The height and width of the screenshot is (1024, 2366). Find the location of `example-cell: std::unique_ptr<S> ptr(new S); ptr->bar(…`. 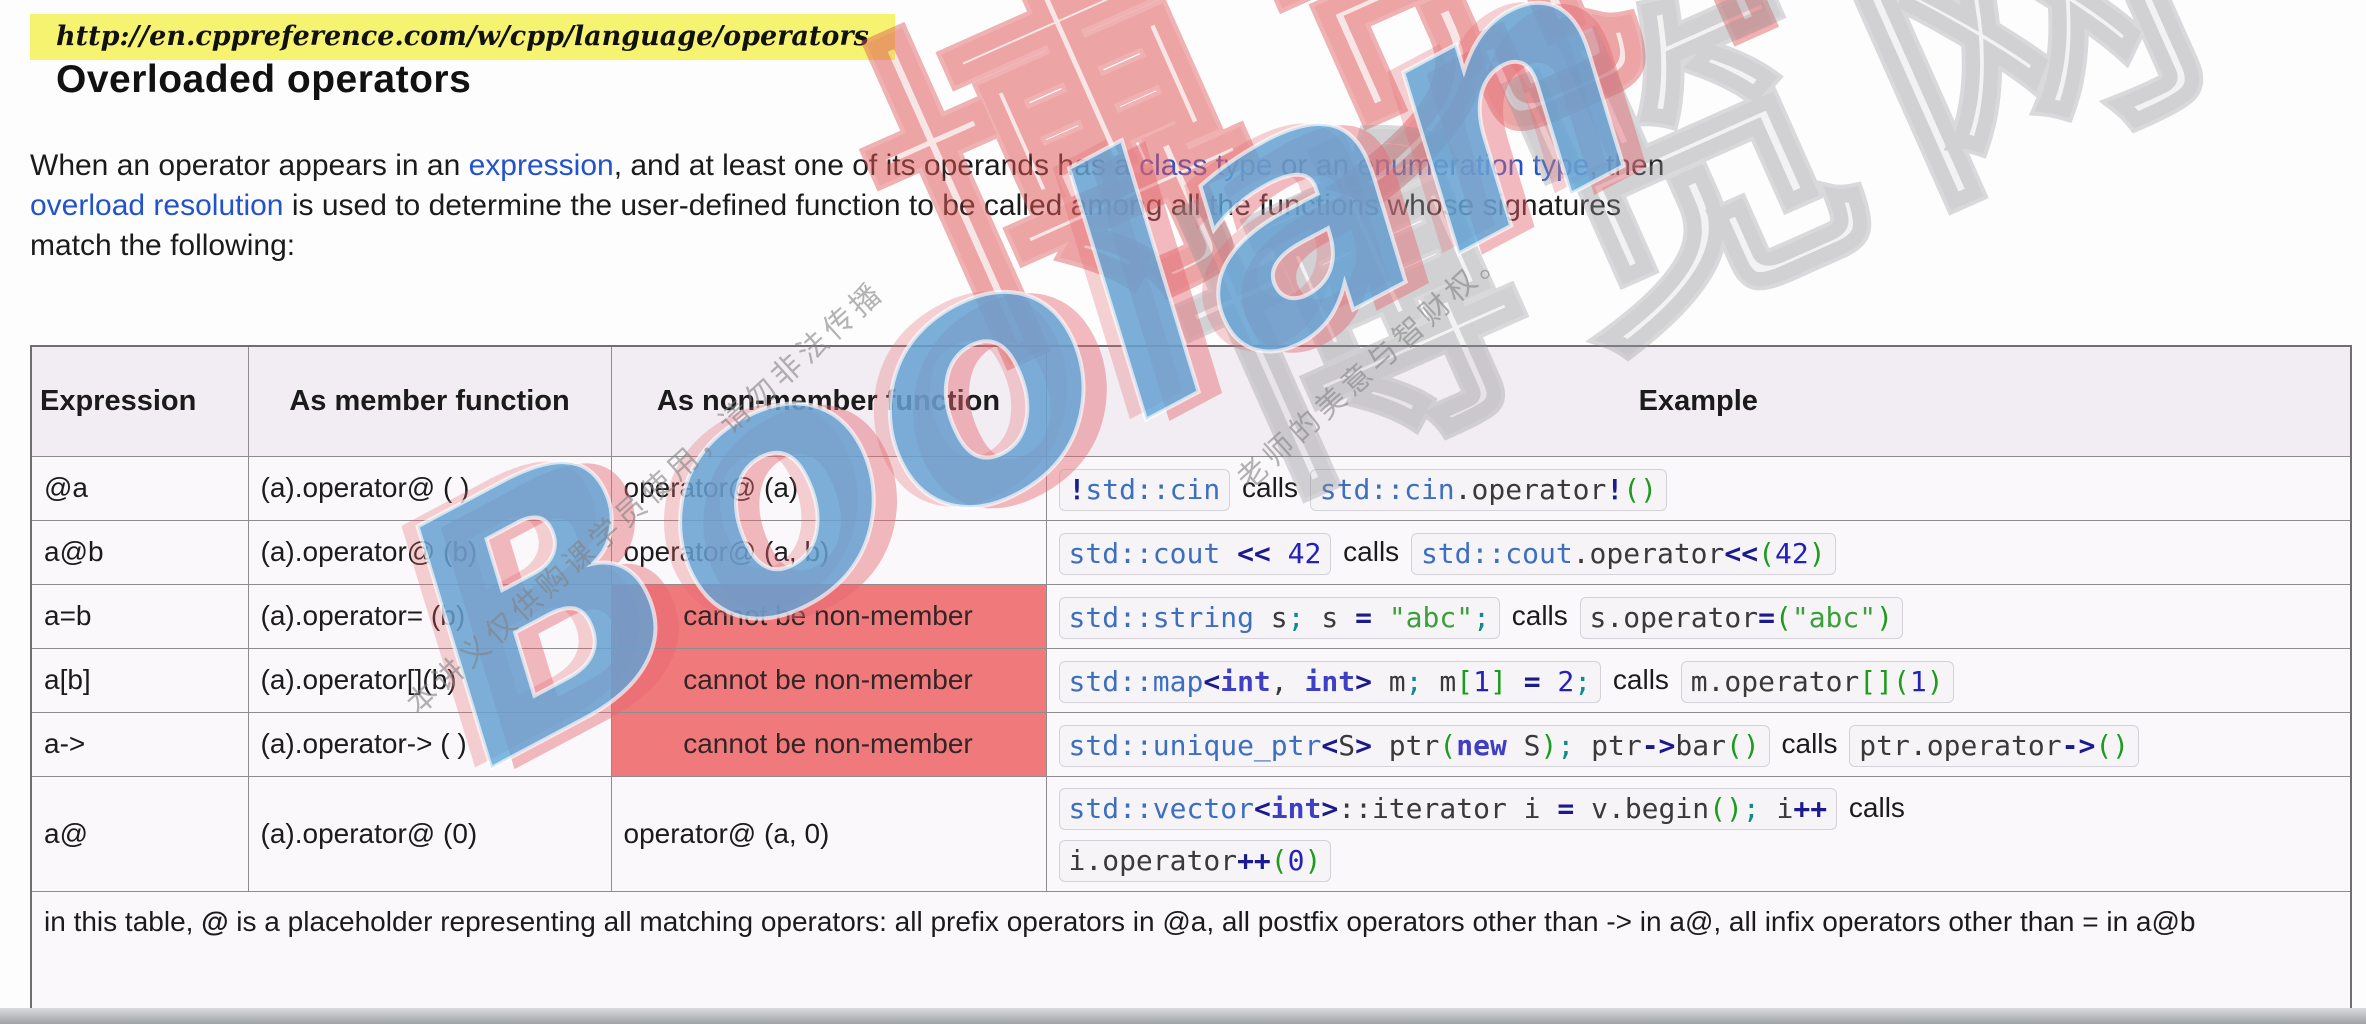

example-cell: std::unique_ptr<S> ptr(new S); ptr->bar(… is located at coordinates (1698, 744).